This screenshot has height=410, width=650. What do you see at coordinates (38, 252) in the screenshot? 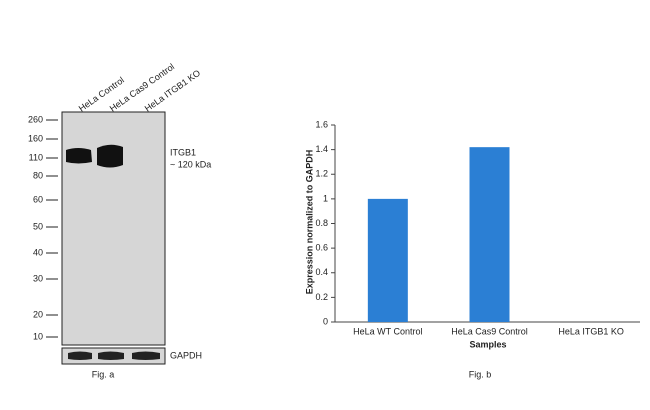
I see `marker-label: 40` at bounding box center [38, 252].